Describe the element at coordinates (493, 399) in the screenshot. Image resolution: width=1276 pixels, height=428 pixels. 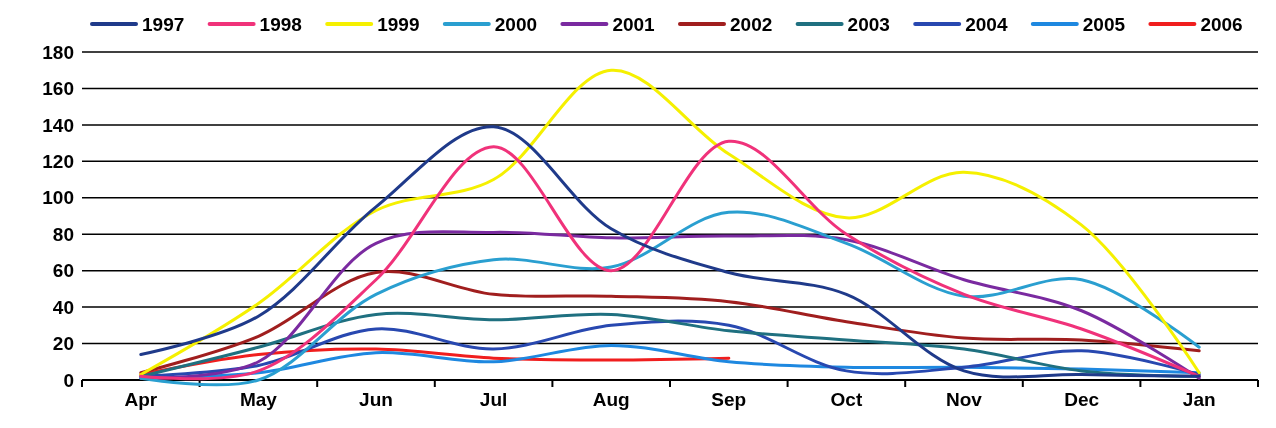
I see `x-tick-label: Jul` at that location.